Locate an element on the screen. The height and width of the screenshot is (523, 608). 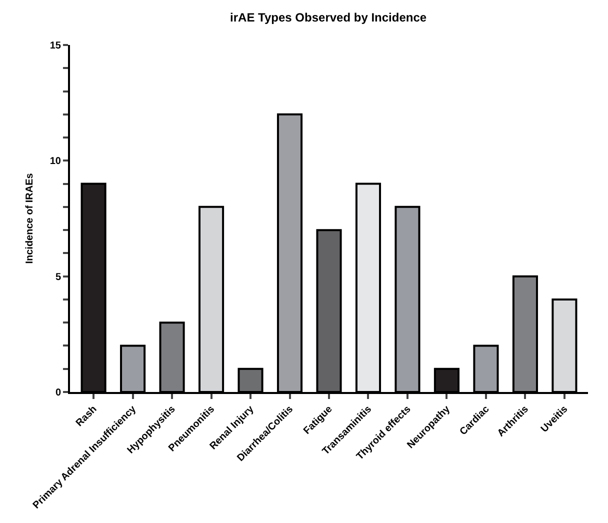
y-tick-label: 5 is located at coordinates (58, 277).